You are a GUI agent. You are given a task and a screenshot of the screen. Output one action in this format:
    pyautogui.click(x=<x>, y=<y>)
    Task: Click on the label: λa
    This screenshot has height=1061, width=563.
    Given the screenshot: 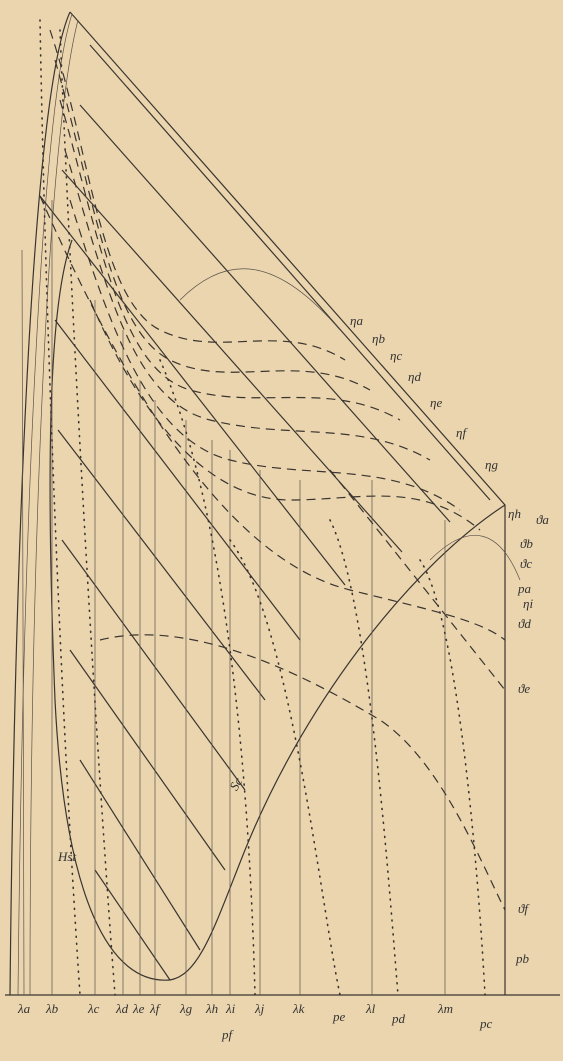 What is the action you would take?
    pyautogui.click(x=24, y=1008)
    